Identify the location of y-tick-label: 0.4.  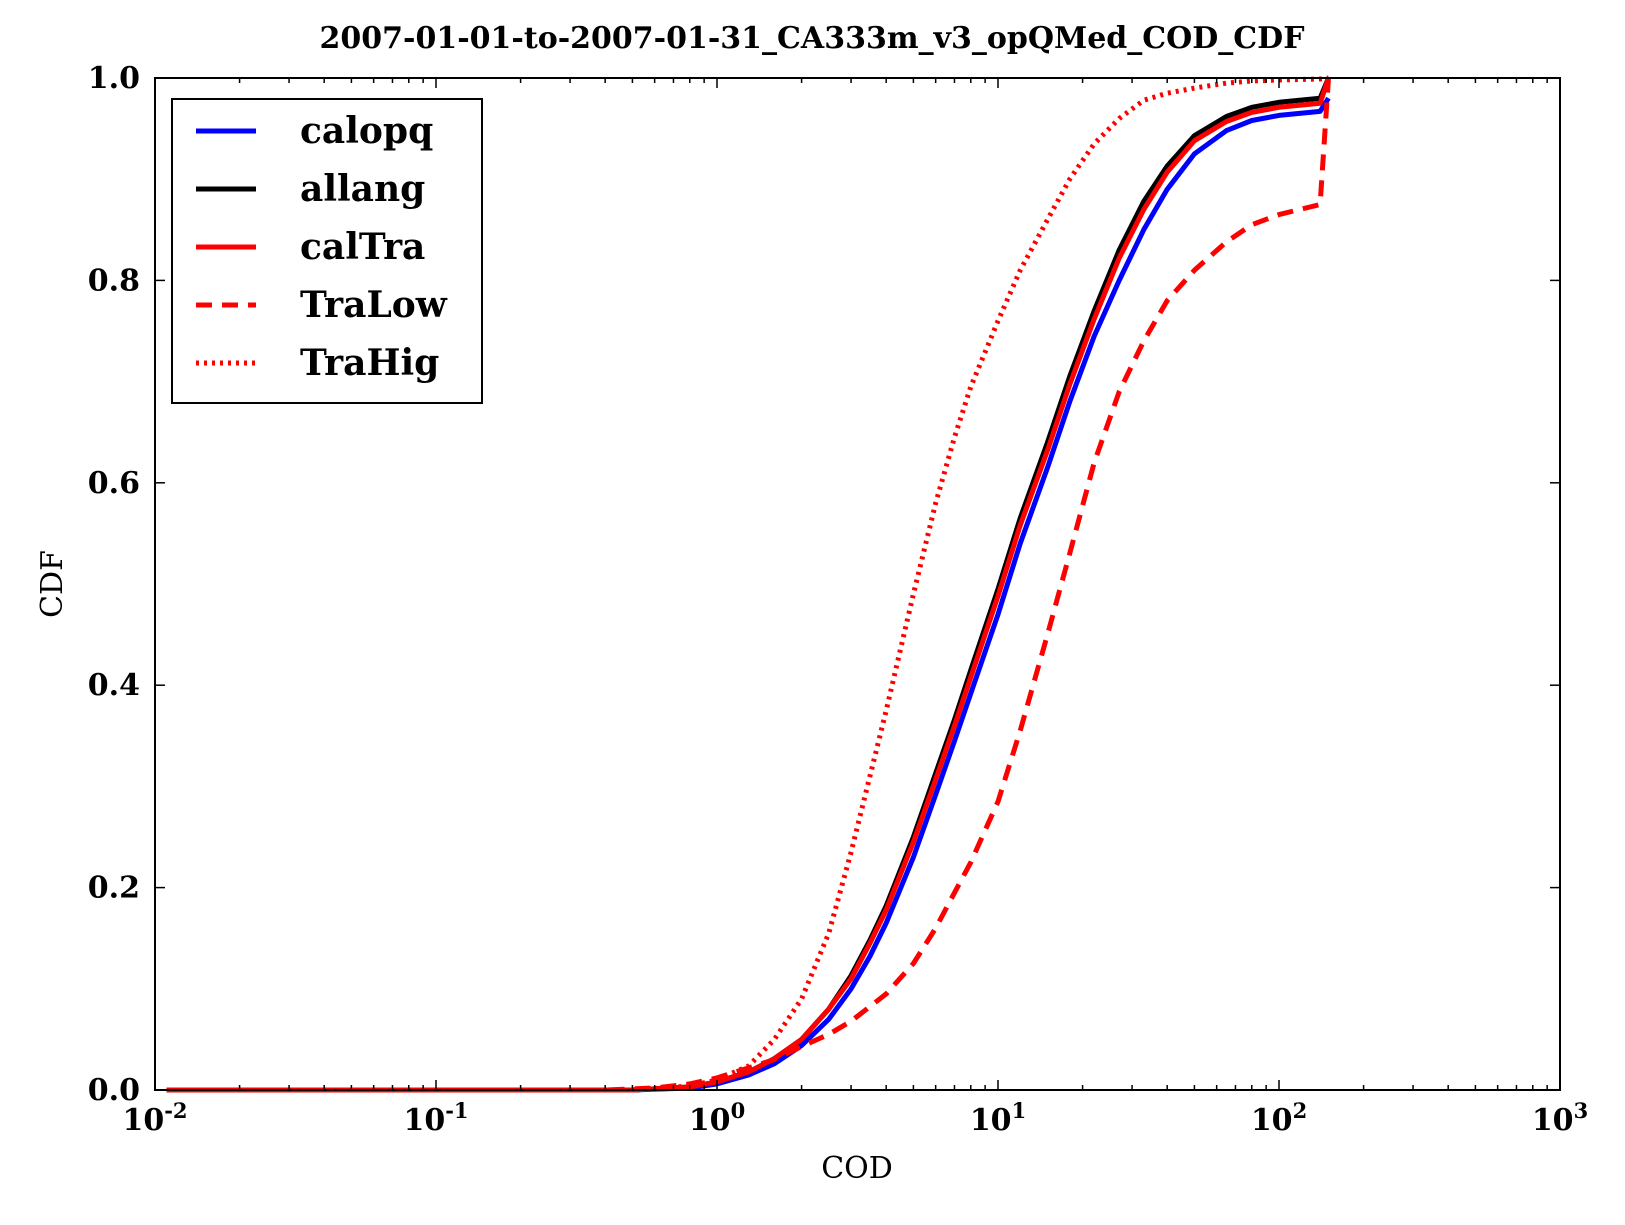
(114, 685).